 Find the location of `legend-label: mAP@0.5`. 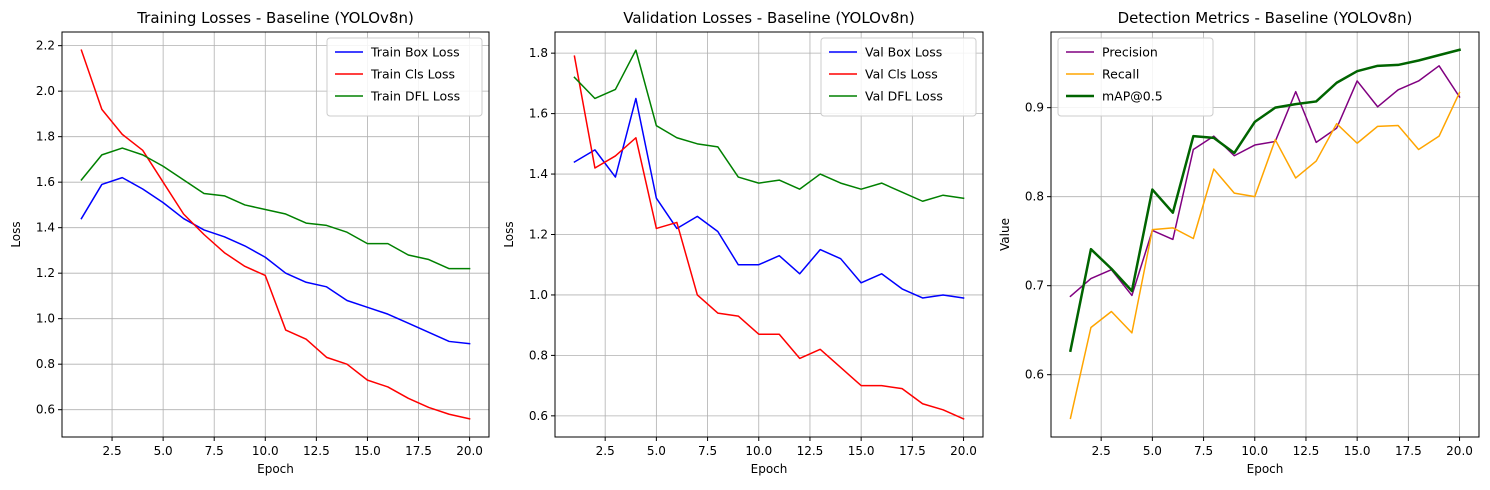

legend-label: mAP@0.5 is located at coordinates (1132, 96).